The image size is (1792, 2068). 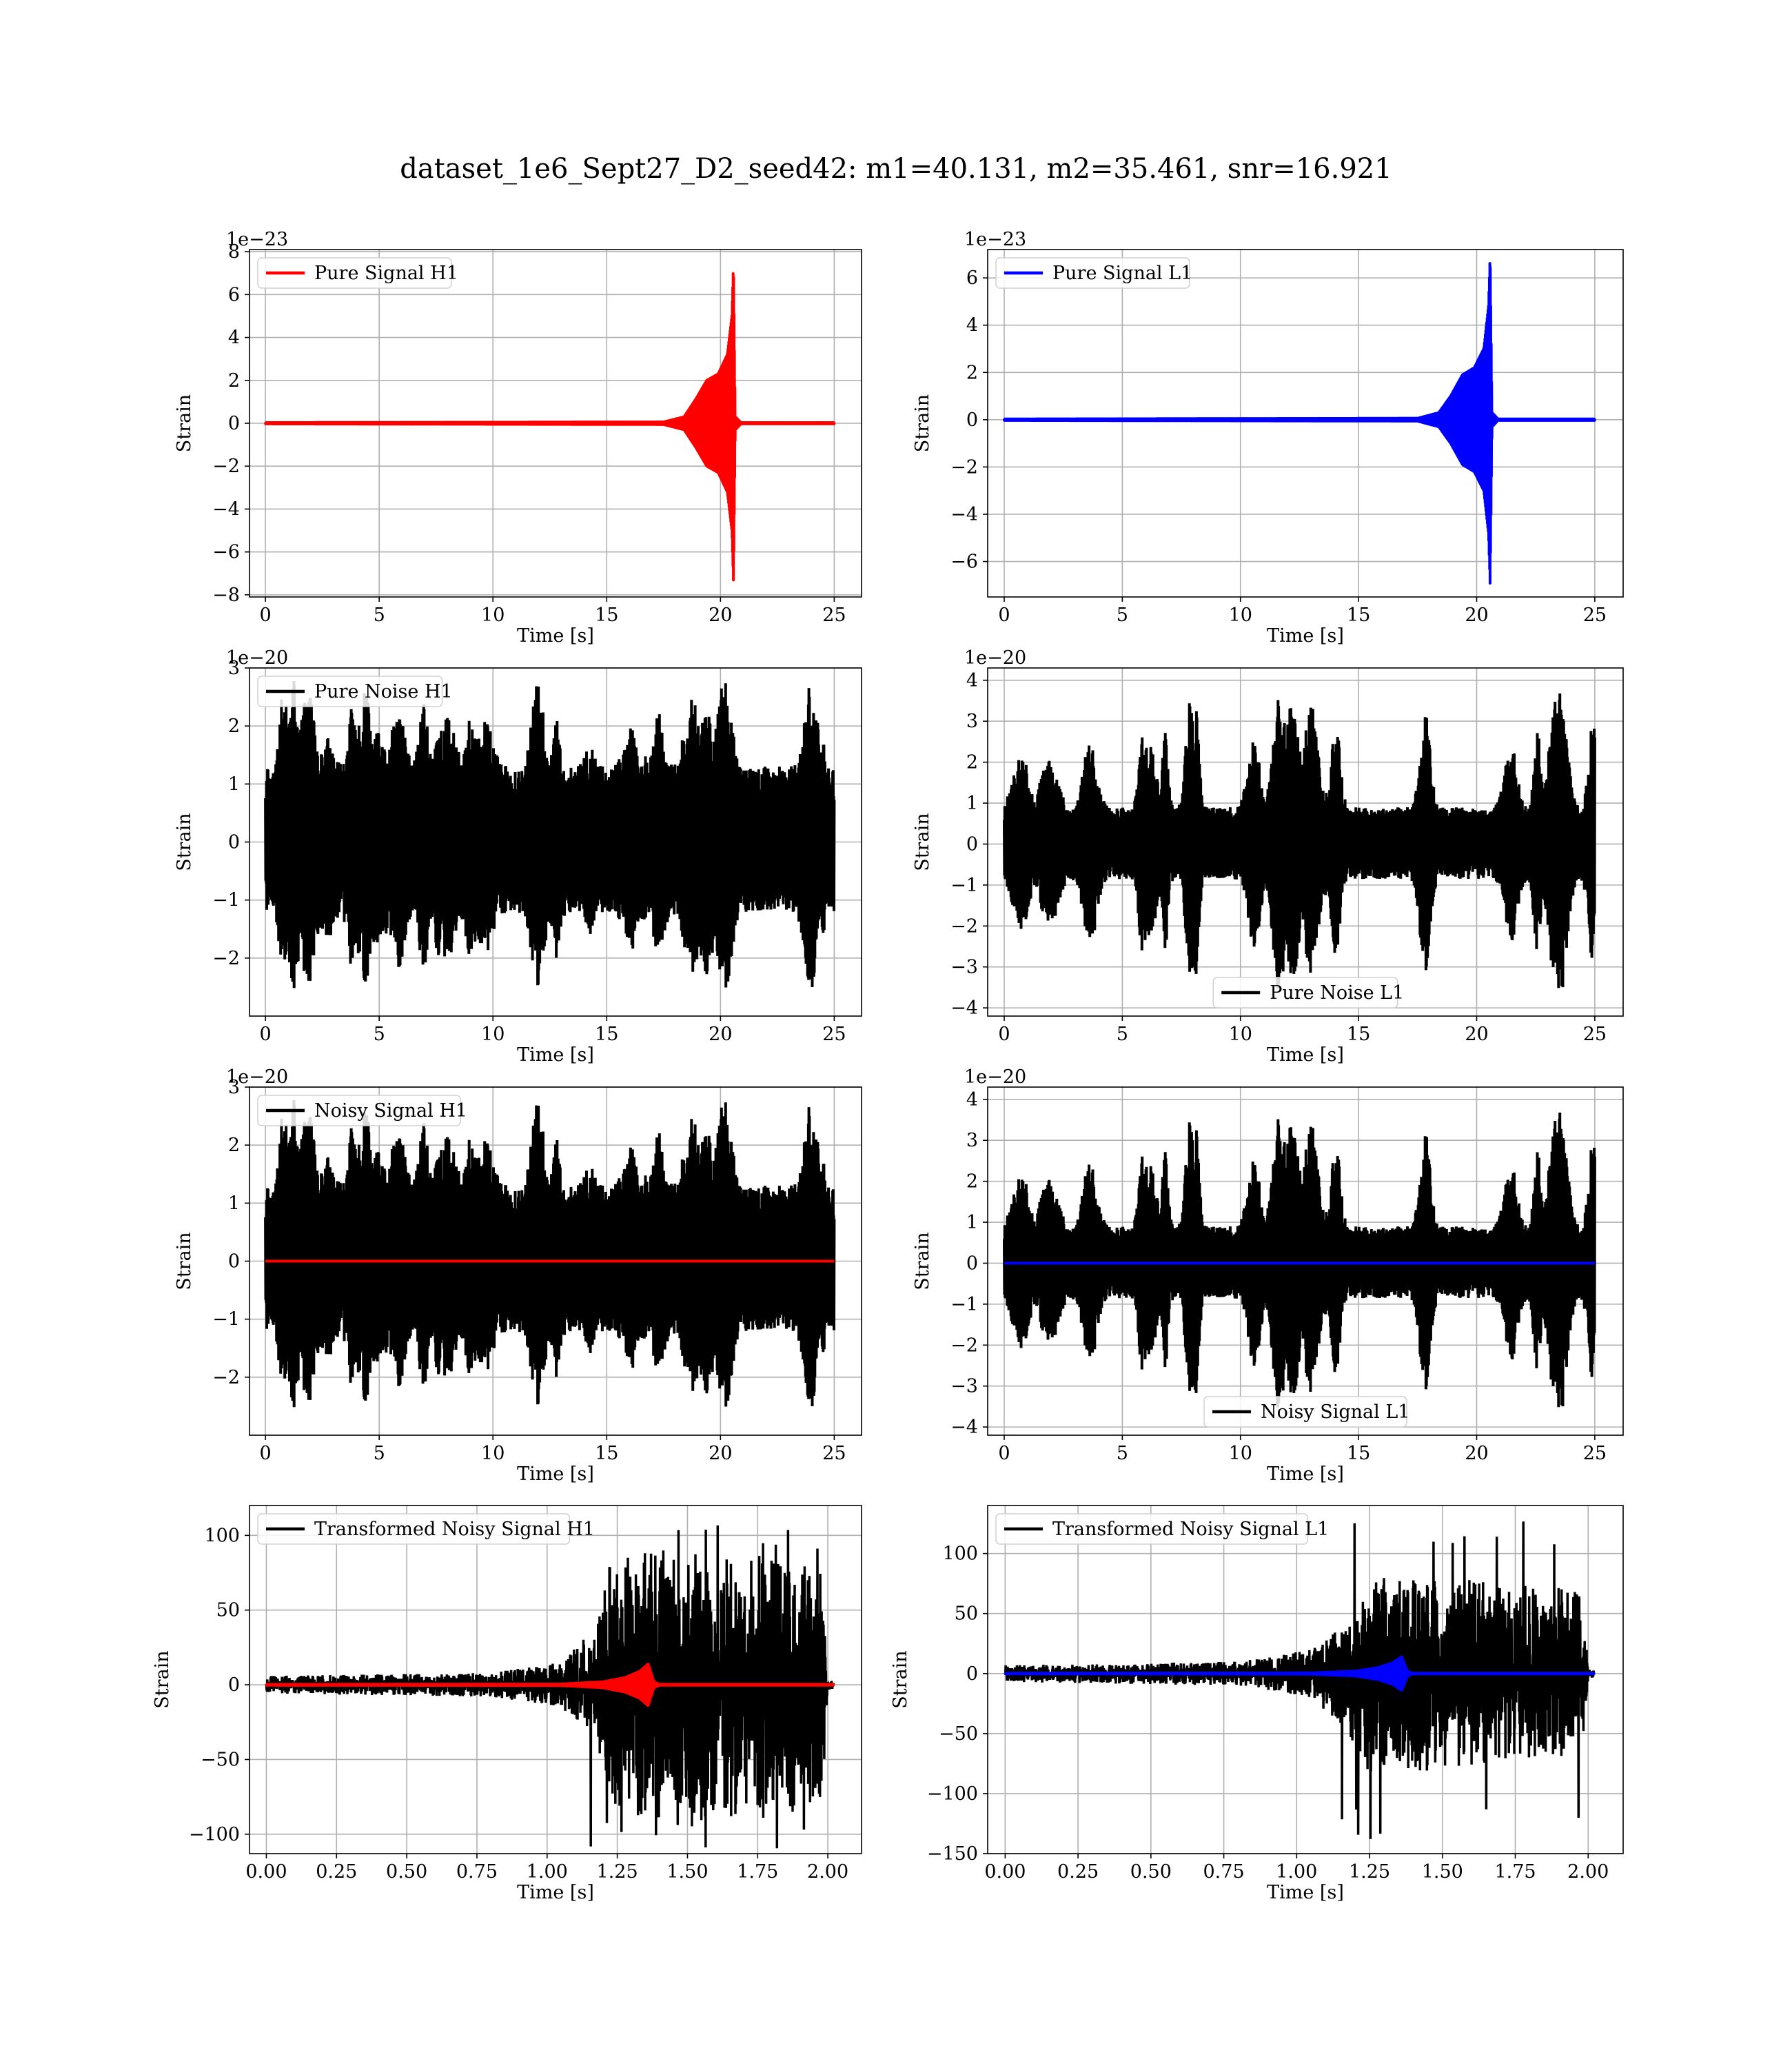 What do you see at coordinates (550, 427) in the screenshot?
I see `series-pure-signal-h1` at bounding box center [550, 427].